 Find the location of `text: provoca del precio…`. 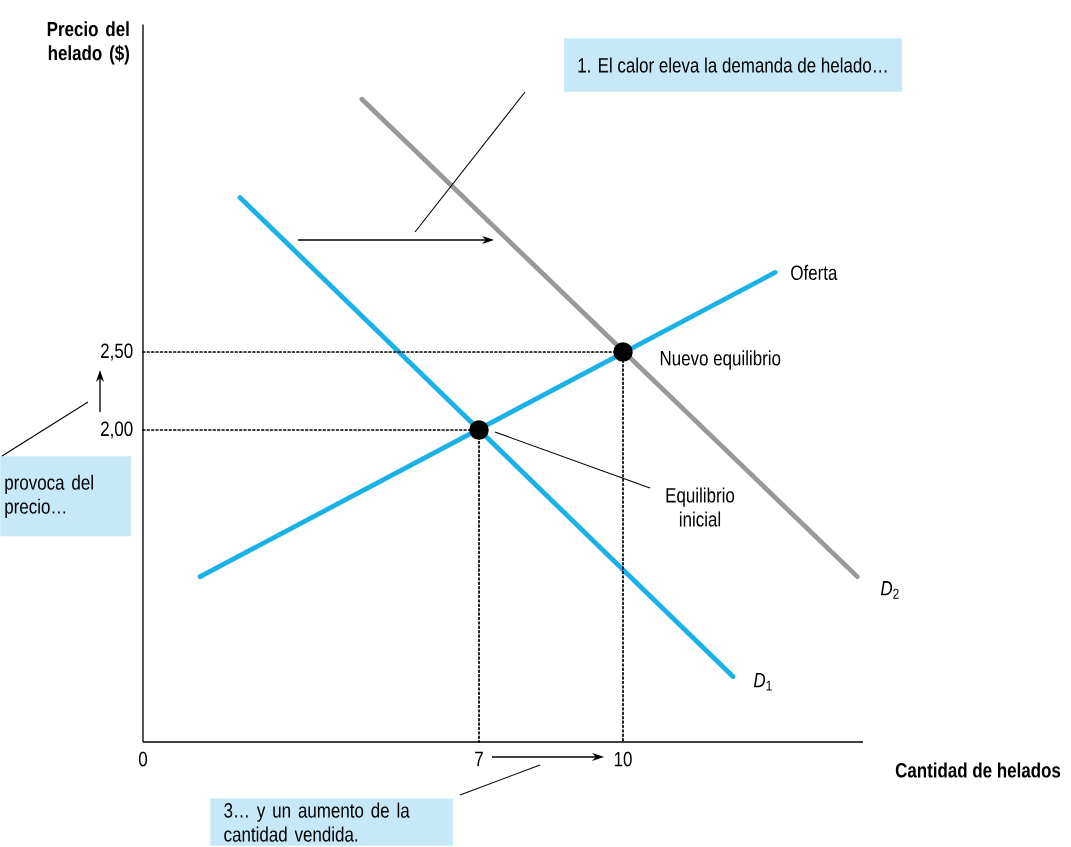

text: provoca del precio… is located at coordinates (49, 496).